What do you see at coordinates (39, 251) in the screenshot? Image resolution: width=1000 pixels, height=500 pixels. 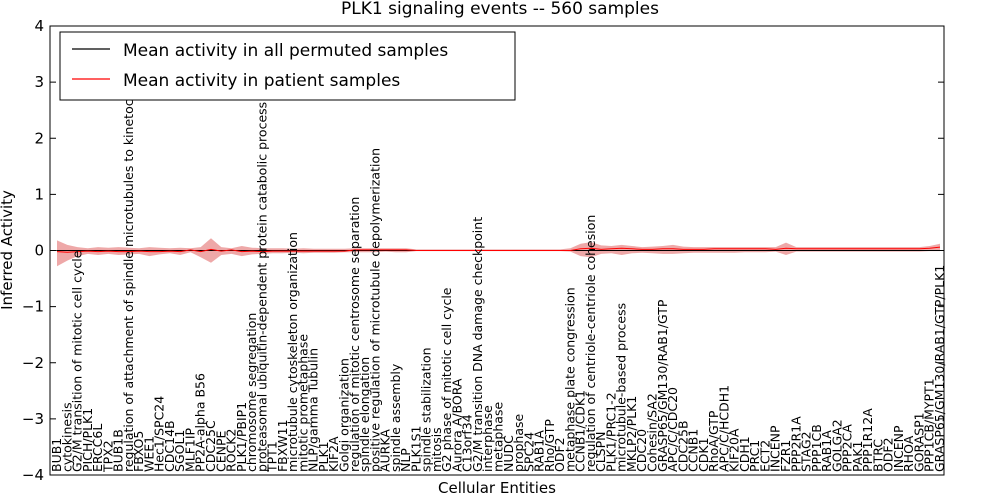 I see `y-tick-label: 0` at bounding box center [39, 251].